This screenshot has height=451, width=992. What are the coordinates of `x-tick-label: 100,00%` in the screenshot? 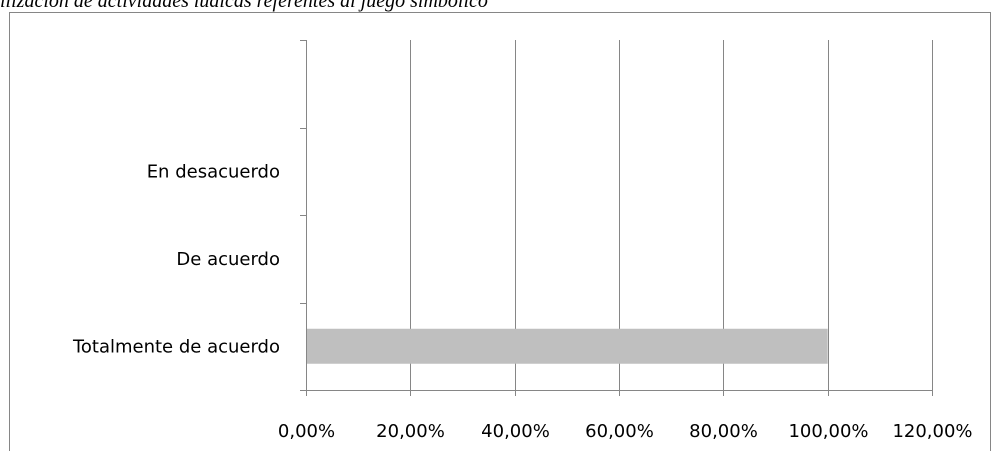 It's located at (828, 431).